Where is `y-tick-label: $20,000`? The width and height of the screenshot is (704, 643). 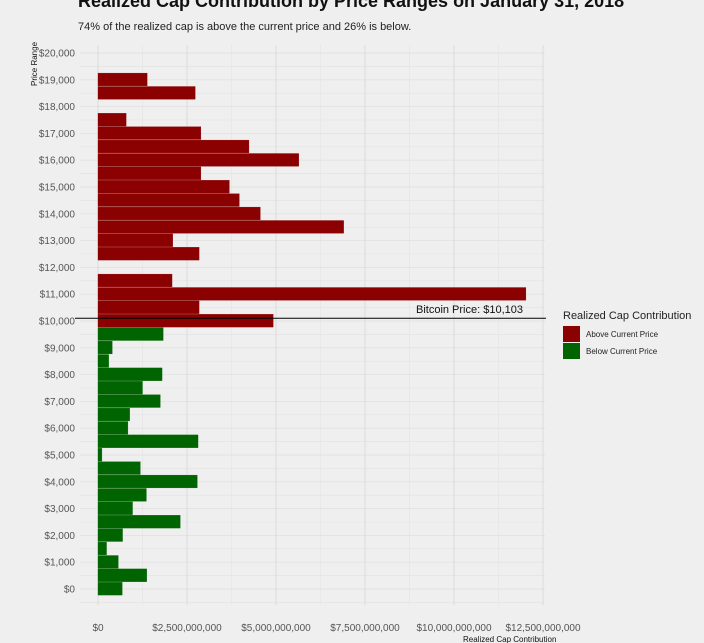 y-tick-label: $20,000 is located at coordinates (57, 54).